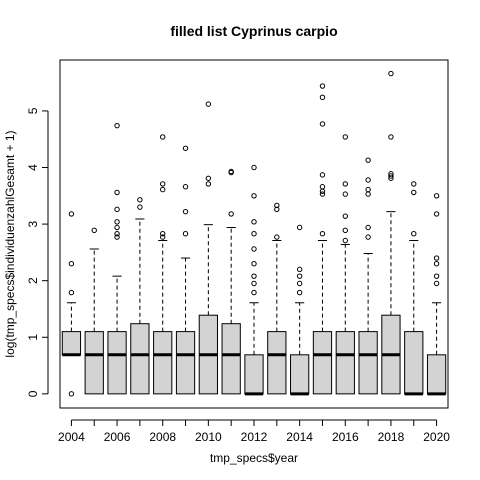 This screenshot has height=480, width=480. I want to click on box-2011, so click(231, 281).